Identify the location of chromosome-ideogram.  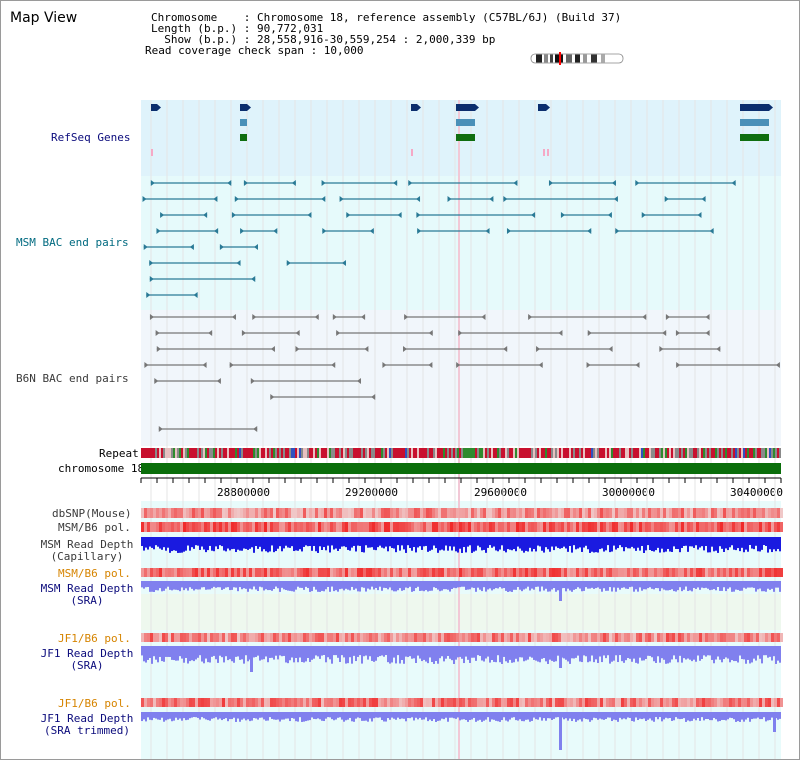
(577, 58).